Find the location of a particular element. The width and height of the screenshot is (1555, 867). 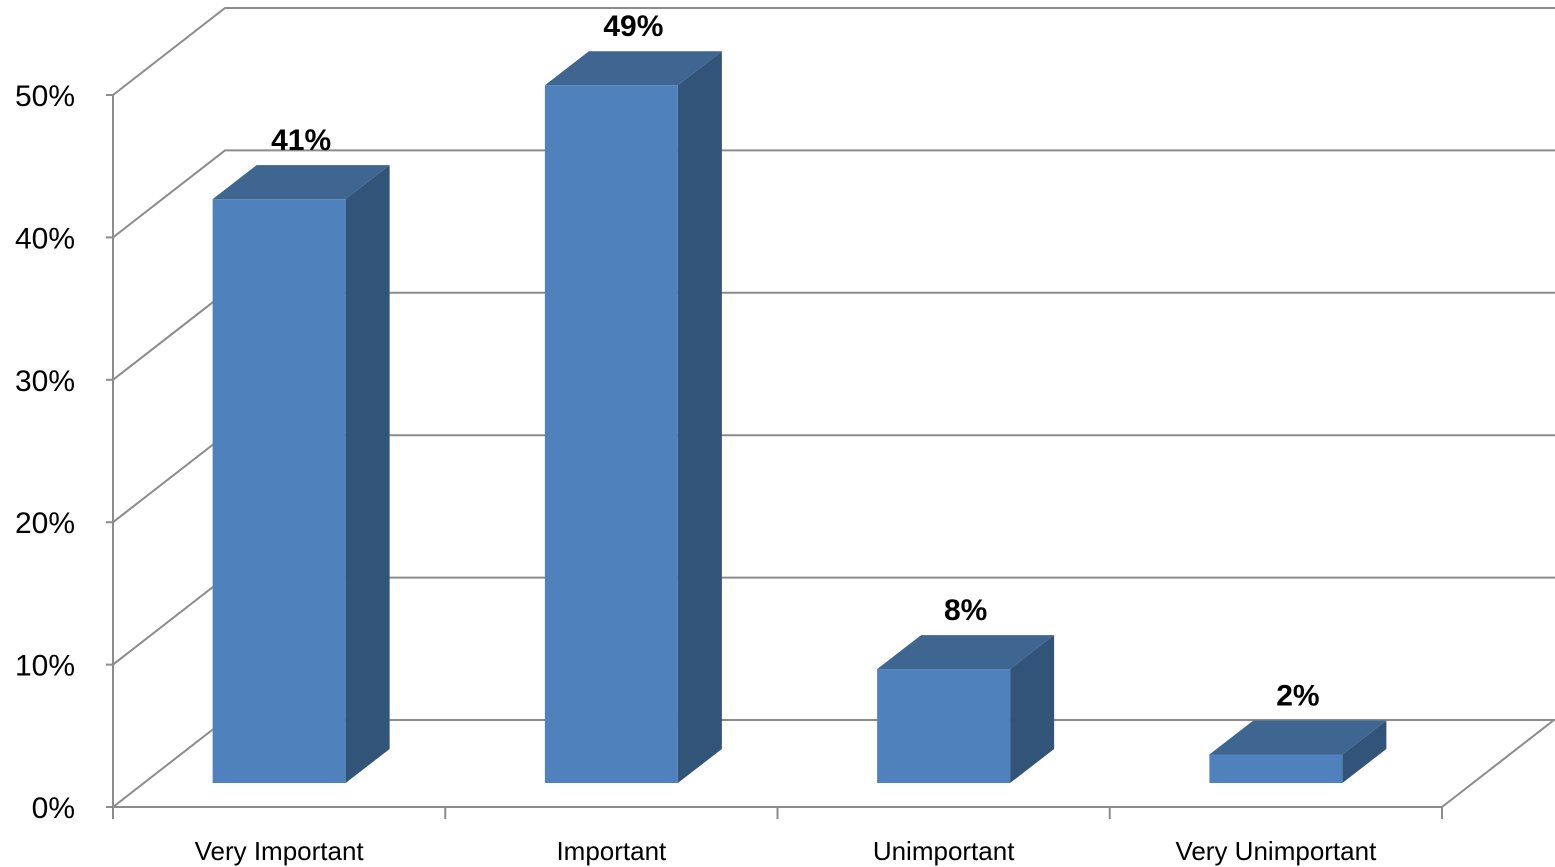

y-tick-label: 50% is located at coordinates (45, 96).